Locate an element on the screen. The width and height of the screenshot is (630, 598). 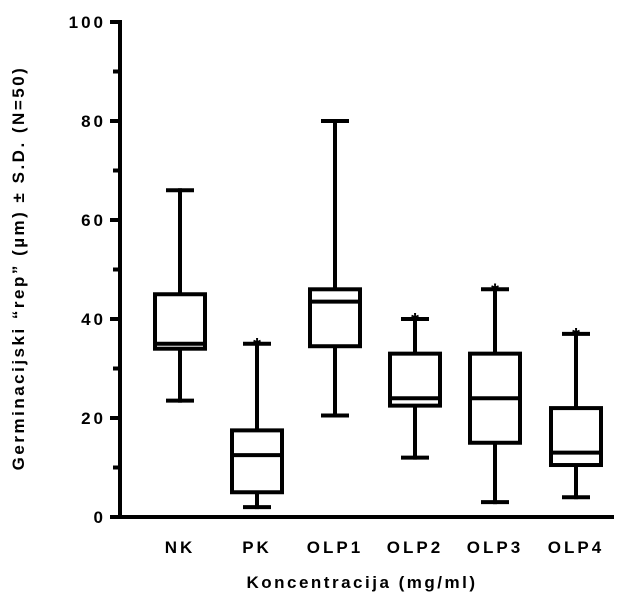
box-olp1 is located at coordinates (335, 268).